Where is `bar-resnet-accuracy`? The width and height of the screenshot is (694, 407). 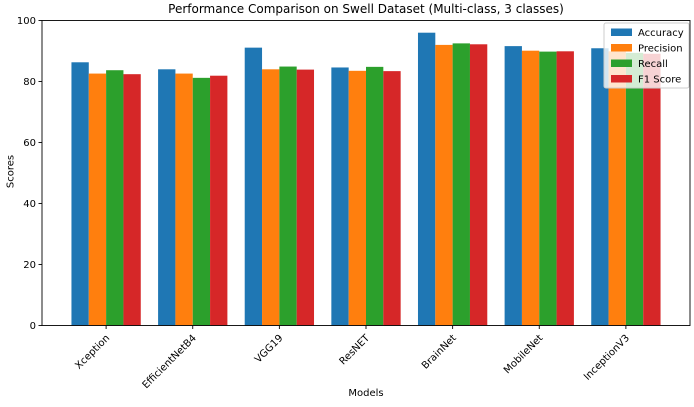
bar-resnet-accuracy is located at coordinates (340, 196).